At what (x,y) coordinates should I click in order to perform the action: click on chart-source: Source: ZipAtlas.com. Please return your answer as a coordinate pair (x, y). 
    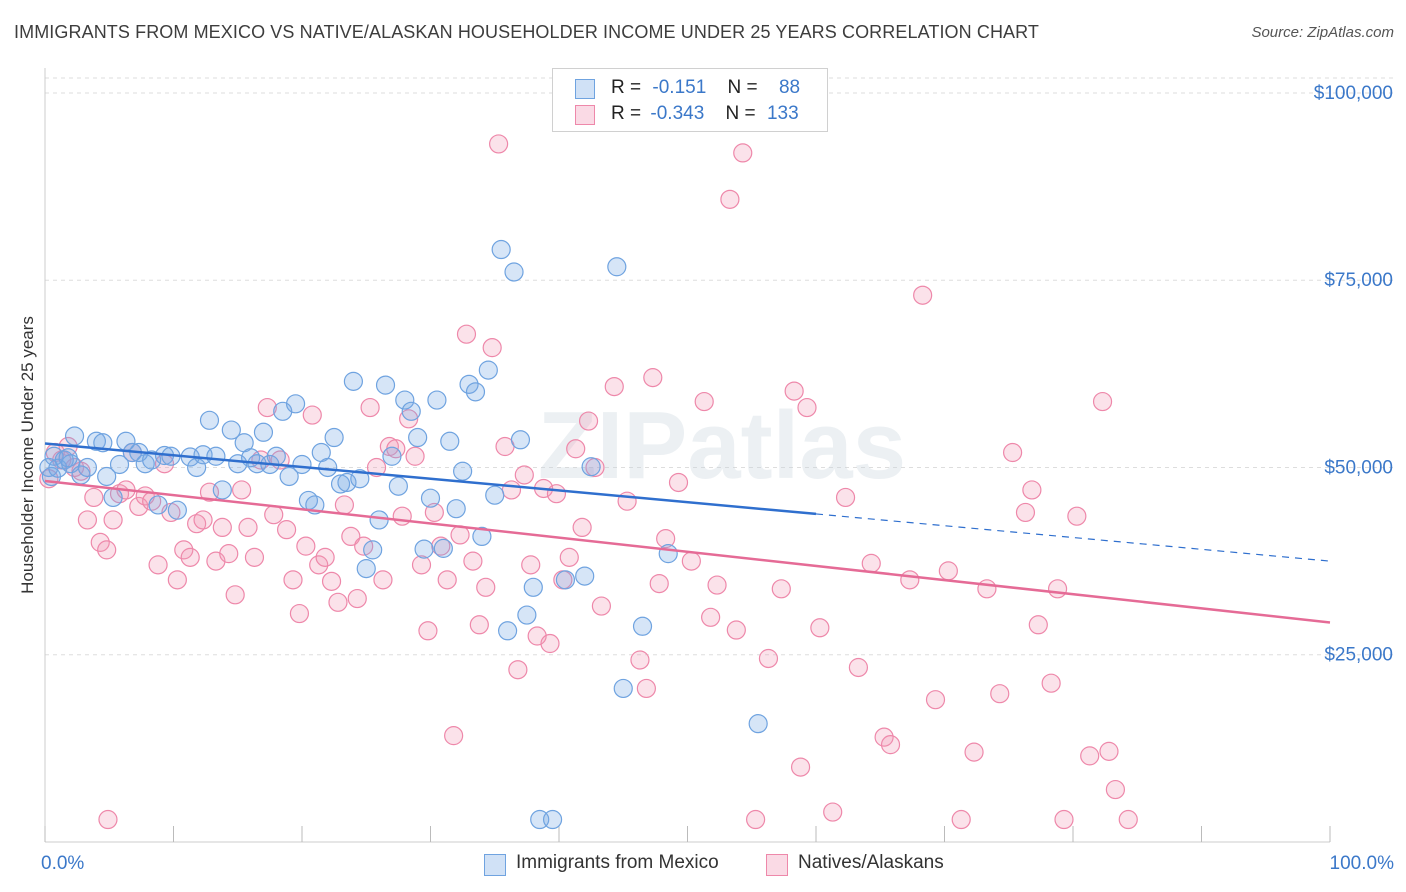
    Looking at the image, I should click on (1322, 32).